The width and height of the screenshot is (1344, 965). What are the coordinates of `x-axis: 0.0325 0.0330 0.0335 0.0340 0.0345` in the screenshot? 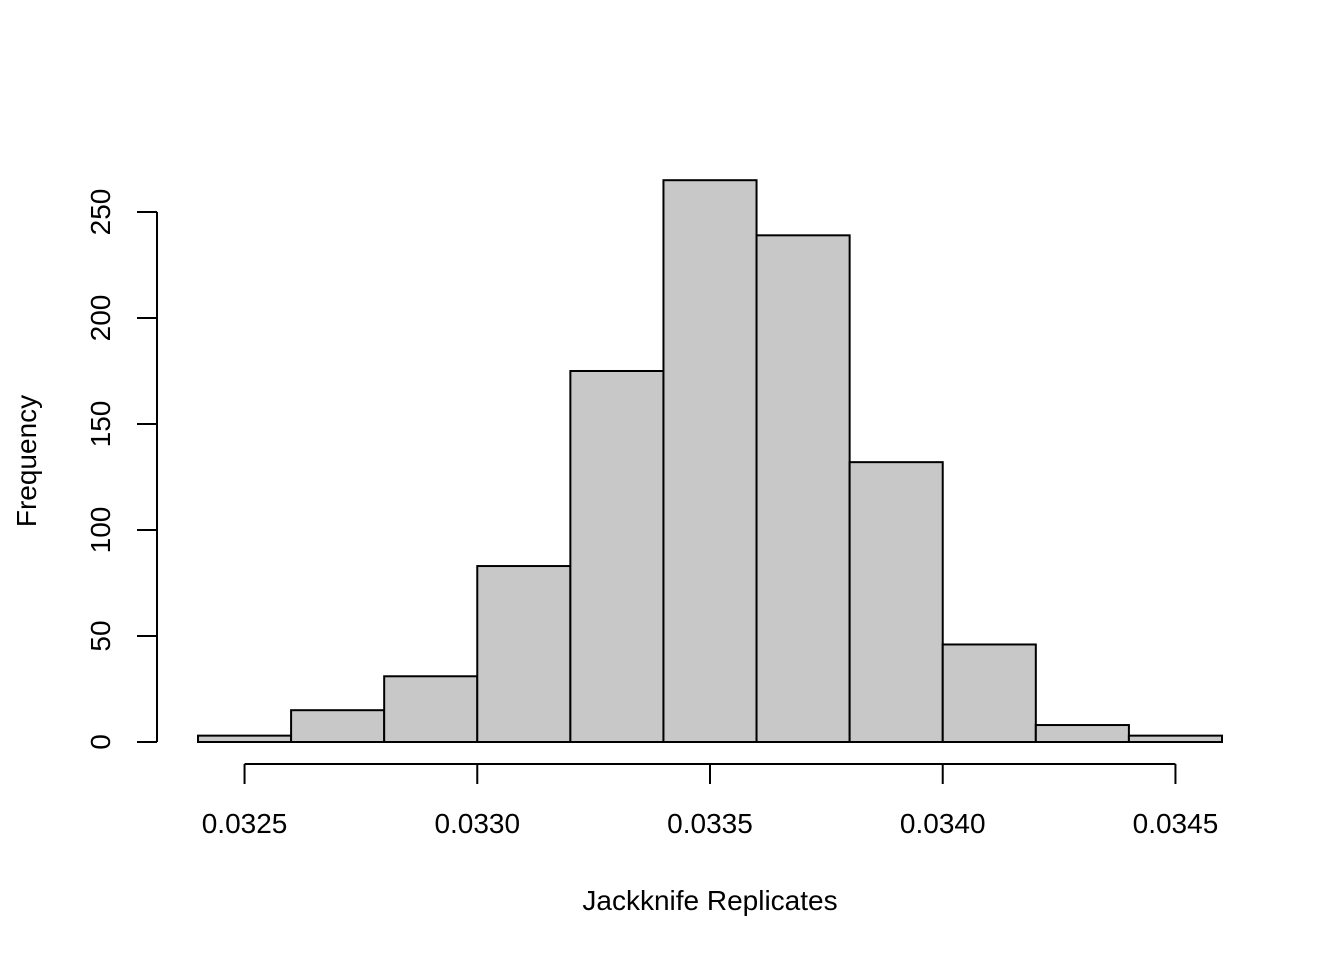 It's located at (710, 801).